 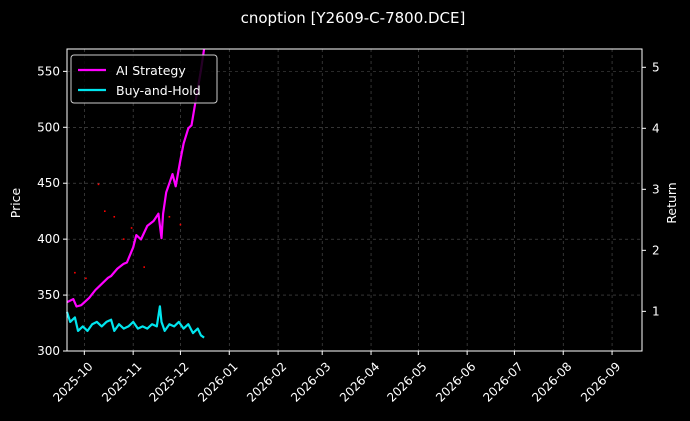 I want to click on y-tick-label: 500, so click(x=48, y=127).